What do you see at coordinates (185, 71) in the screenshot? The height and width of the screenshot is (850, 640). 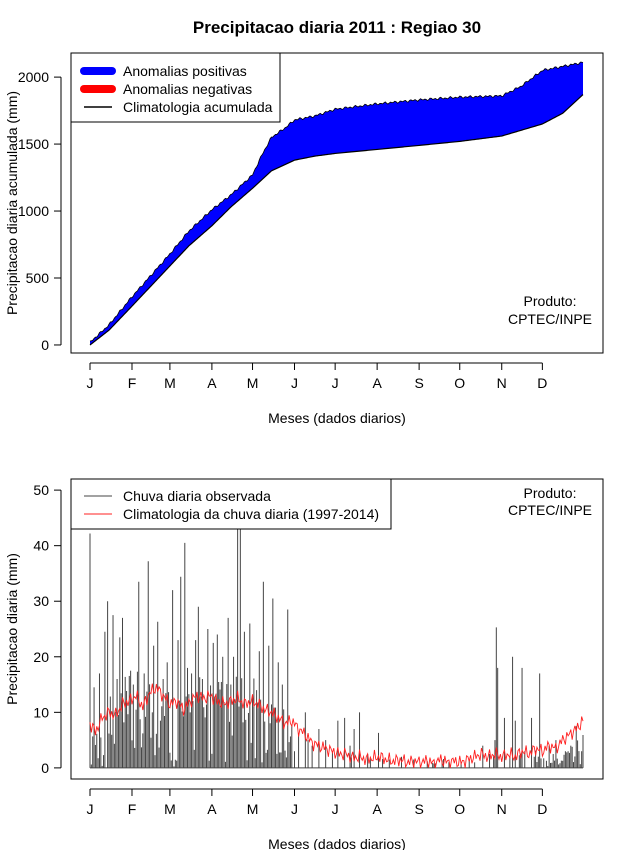 I see `legend-positive-label: Anomalias positivas` at bounding box center [185, 71].